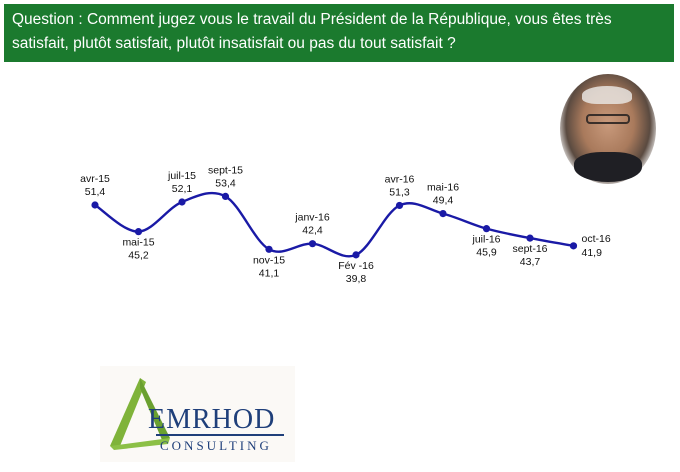 The image size is (680, 472). I want to click on value-label: 49,4, so click(443, 201).